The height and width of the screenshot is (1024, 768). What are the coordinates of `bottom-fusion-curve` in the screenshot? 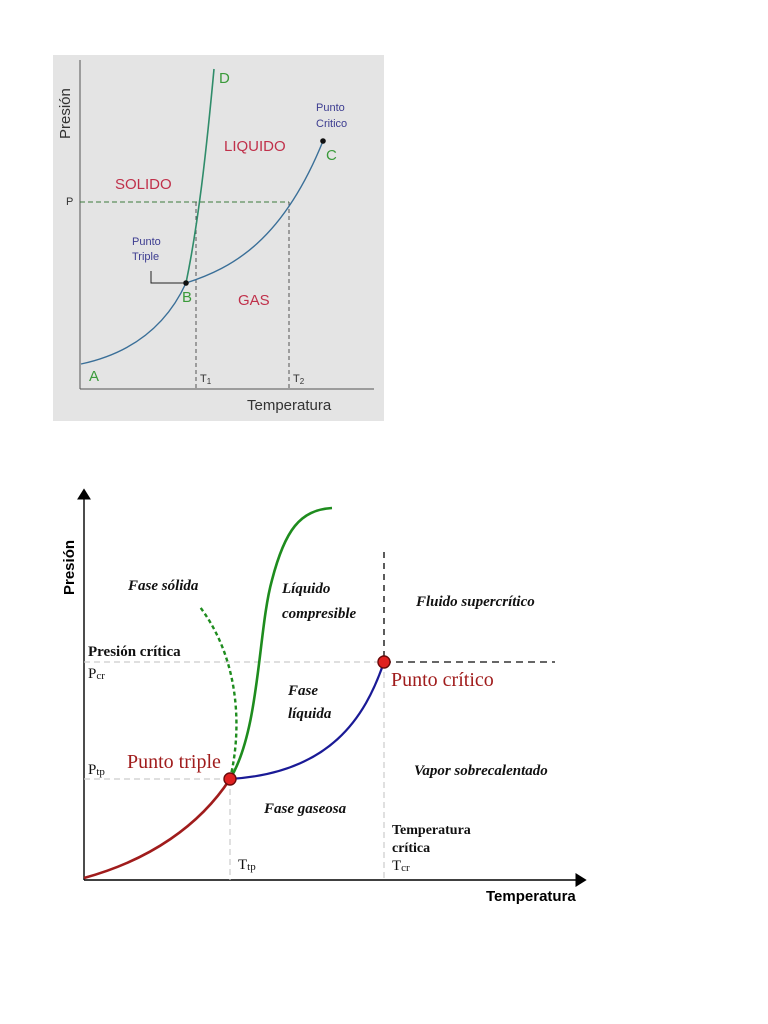 It's located at (280, 643).